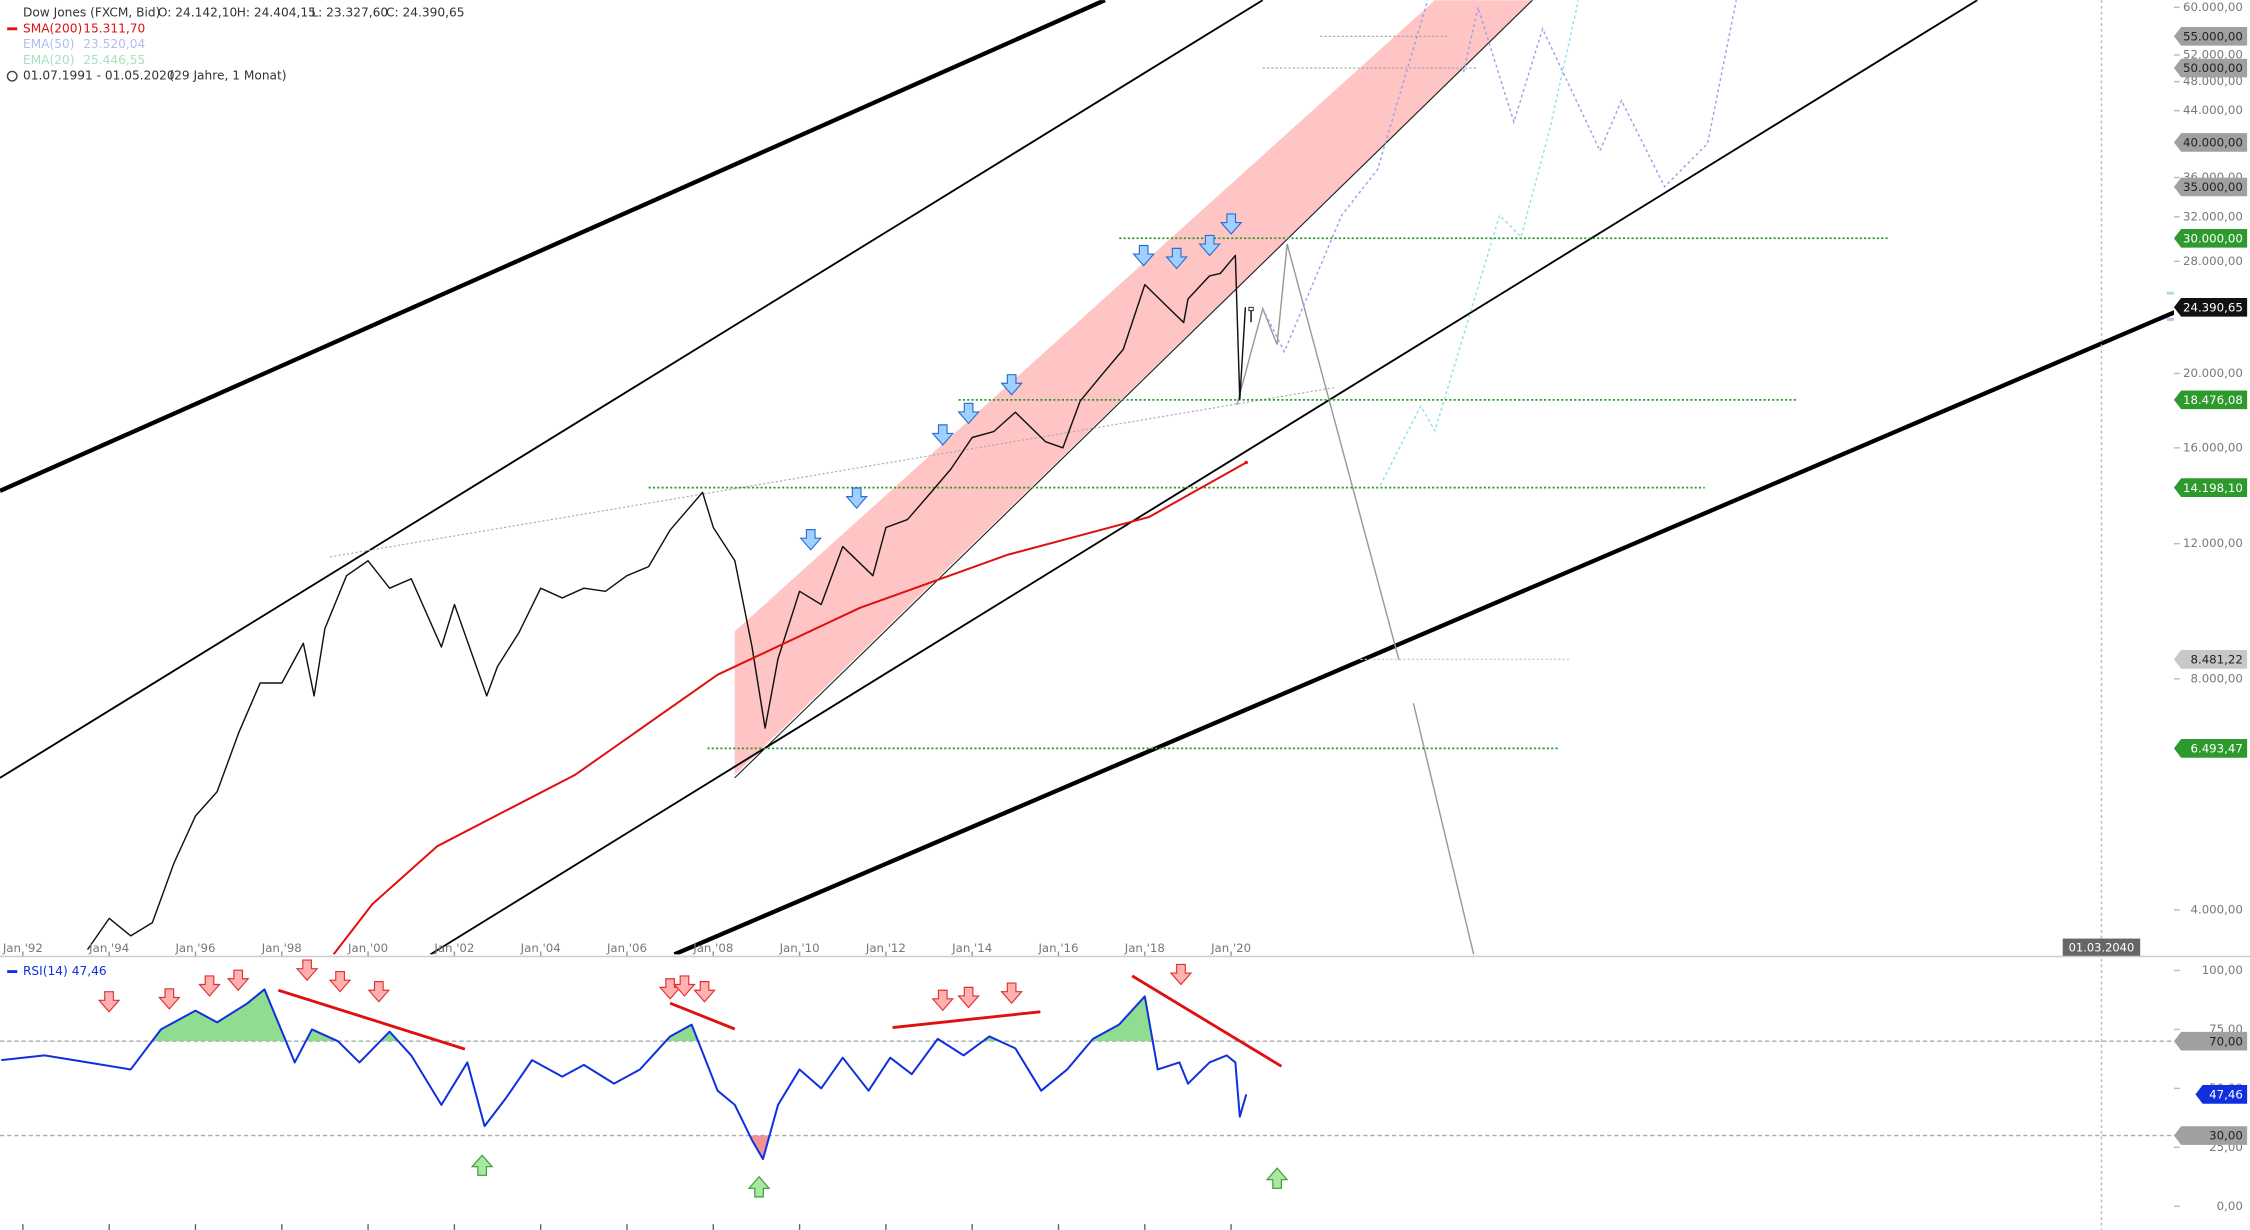 The width and height of the screenshot is (2250, 1230). What do you see at coordinates (194, 948) in the screenshot?
I see `x-tick-label: Jan '96` at bounding box center [194, 948].